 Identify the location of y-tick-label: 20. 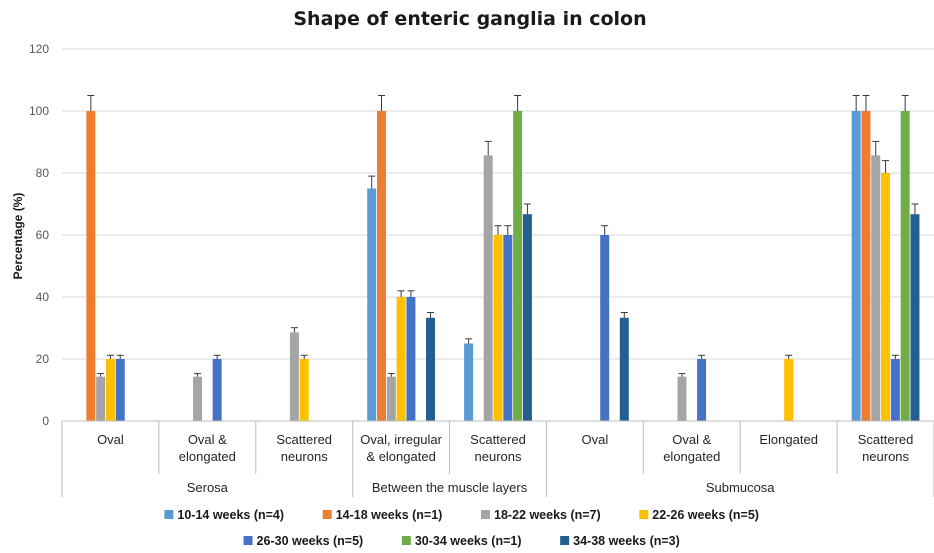
(43, 359).